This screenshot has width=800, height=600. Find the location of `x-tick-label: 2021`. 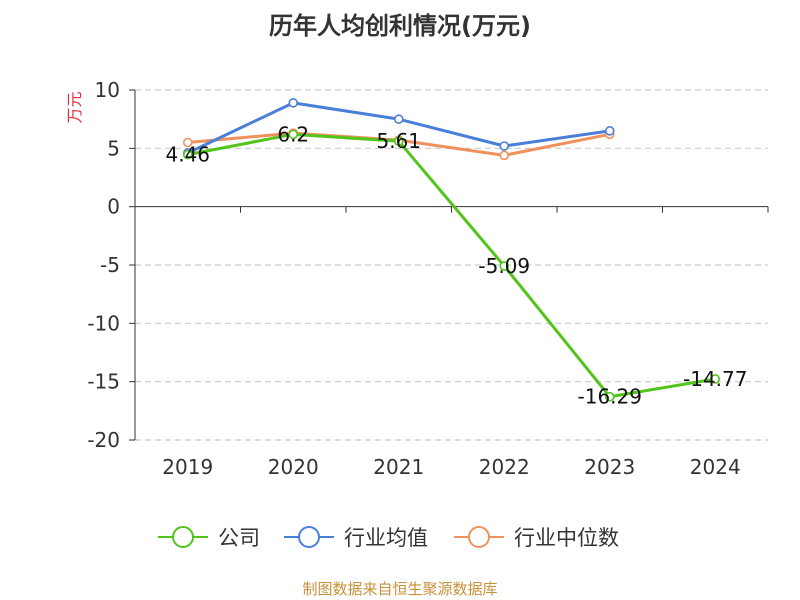

x-tick-label: 2021 is located at coordinates (398, 467).